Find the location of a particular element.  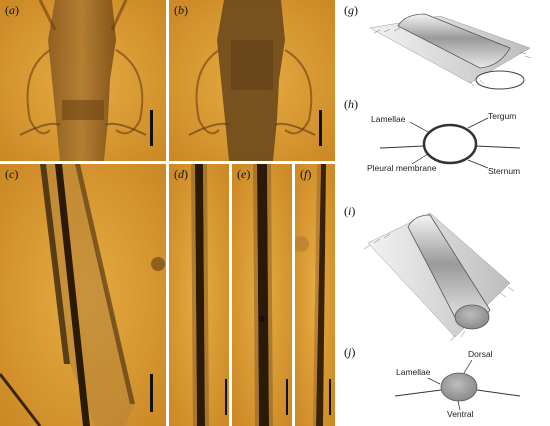

annotation-j-lamellae: Lamellae is located at coordinates (413, 372).